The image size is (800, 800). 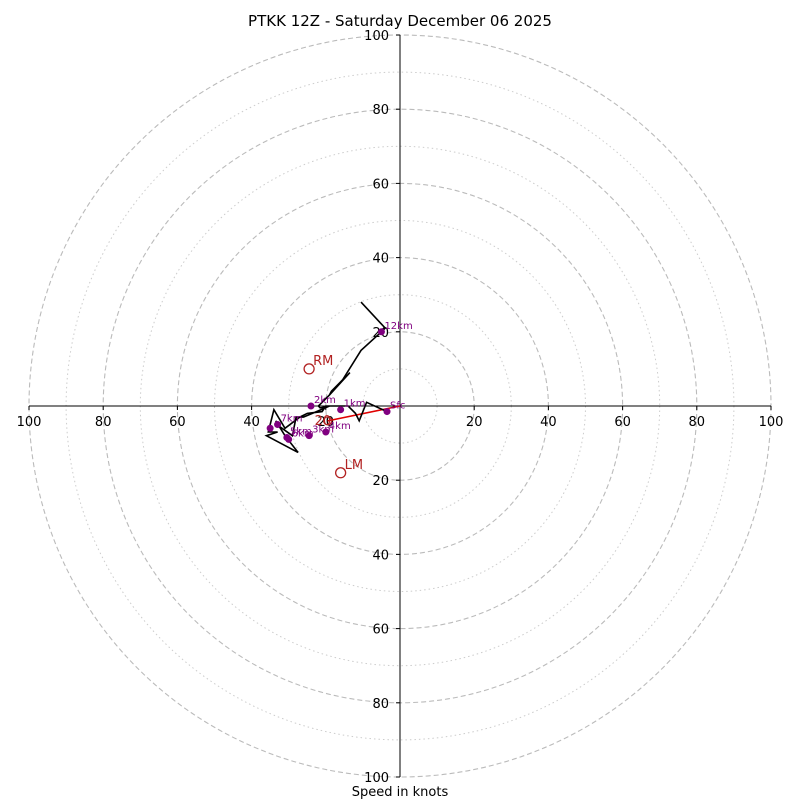 I want to click on height-label: 1km, so click(x=355, y=404).